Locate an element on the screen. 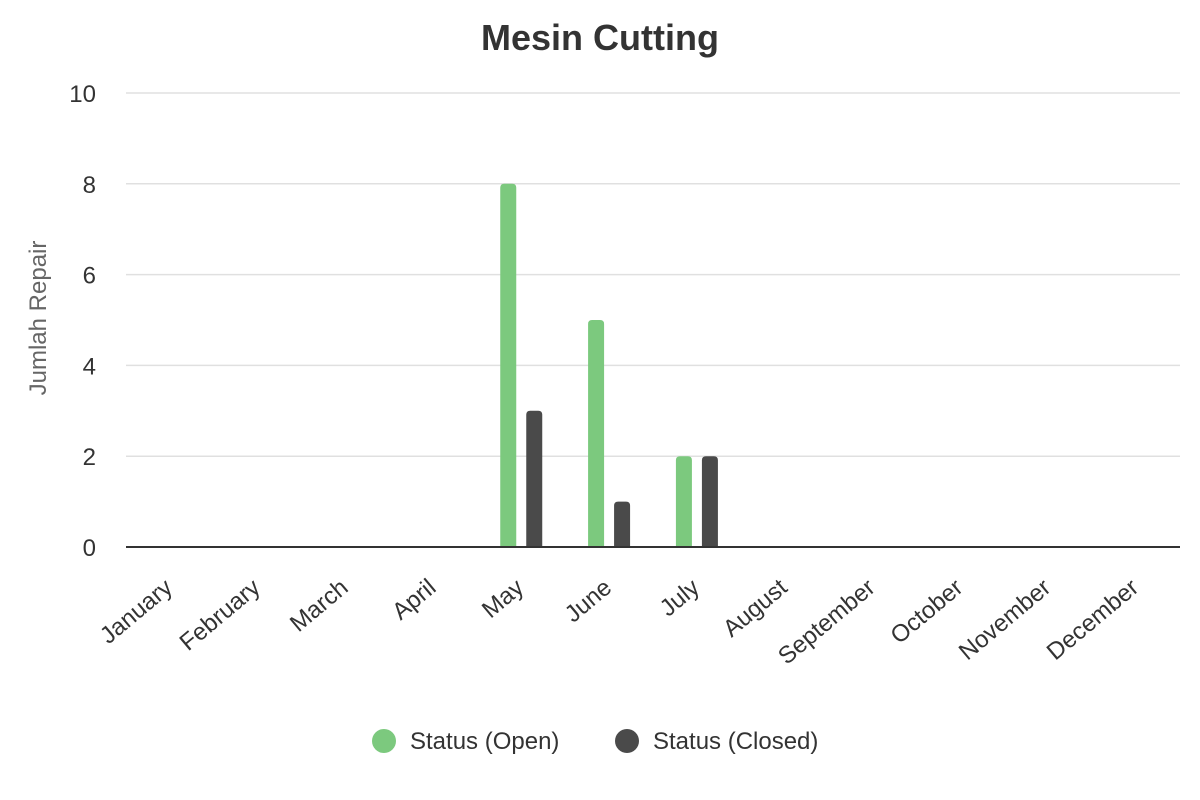 The height and width of the screenshot is (800, 1200). bar-open-june is located at coordinates (596, 433).